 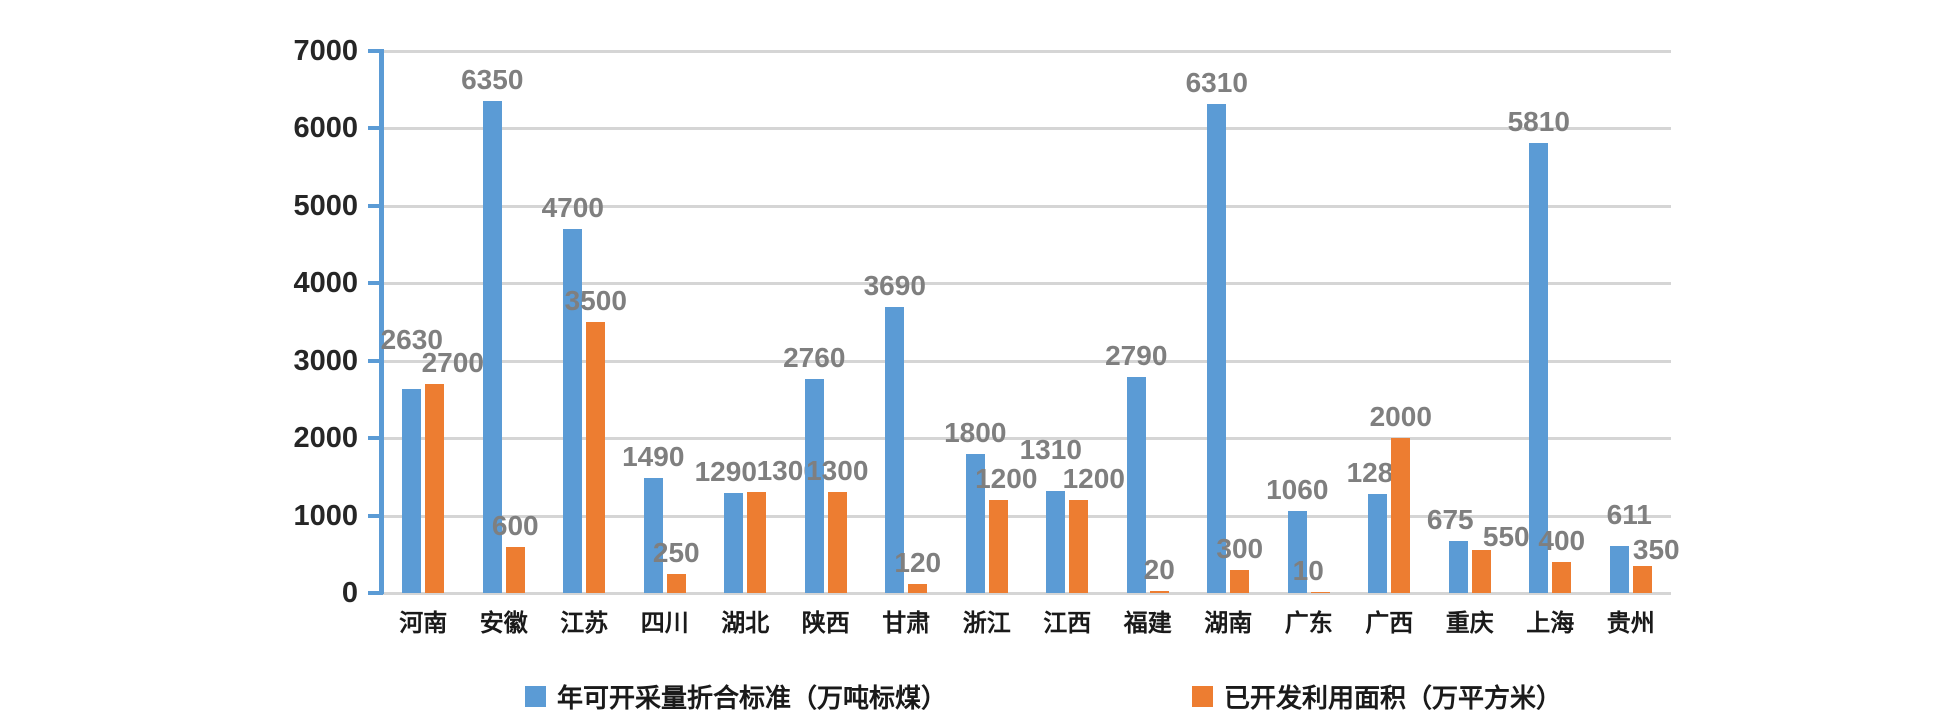 What do you see at coordinates (918, 562) in the screenshot?
I see `data-label: 120` at bounding box center [918, 562].